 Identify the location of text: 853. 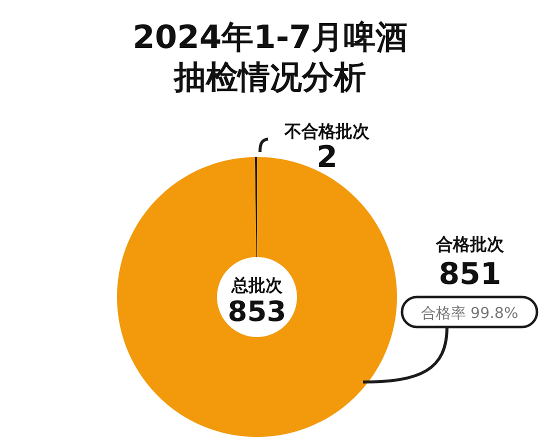
(257, 311).